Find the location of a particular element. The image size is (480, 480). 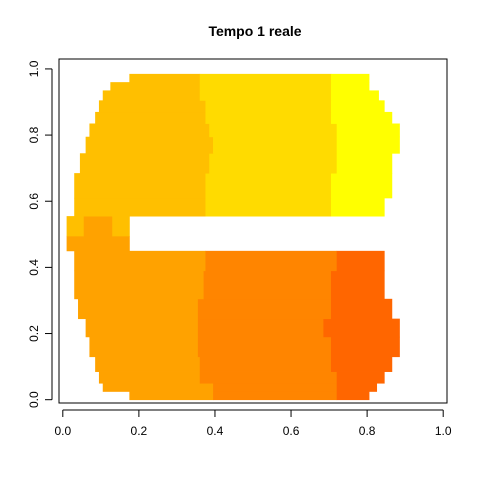

y-tick-label: 0.0 is located at coordinates (34, 399).